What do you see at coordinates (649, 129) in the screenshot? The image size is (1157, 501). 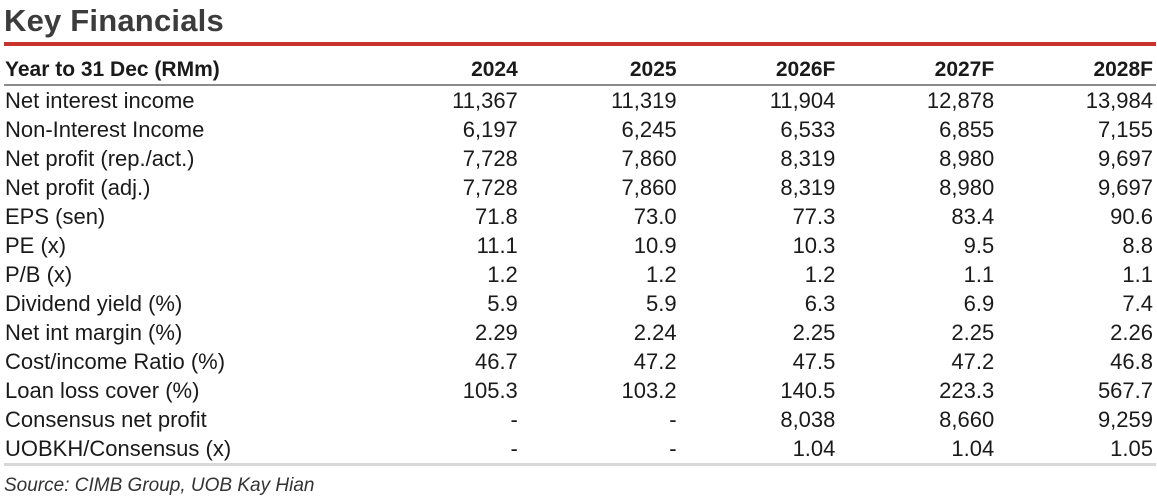 I see `table-cell: 6,245` at bounding box center [649, 129].